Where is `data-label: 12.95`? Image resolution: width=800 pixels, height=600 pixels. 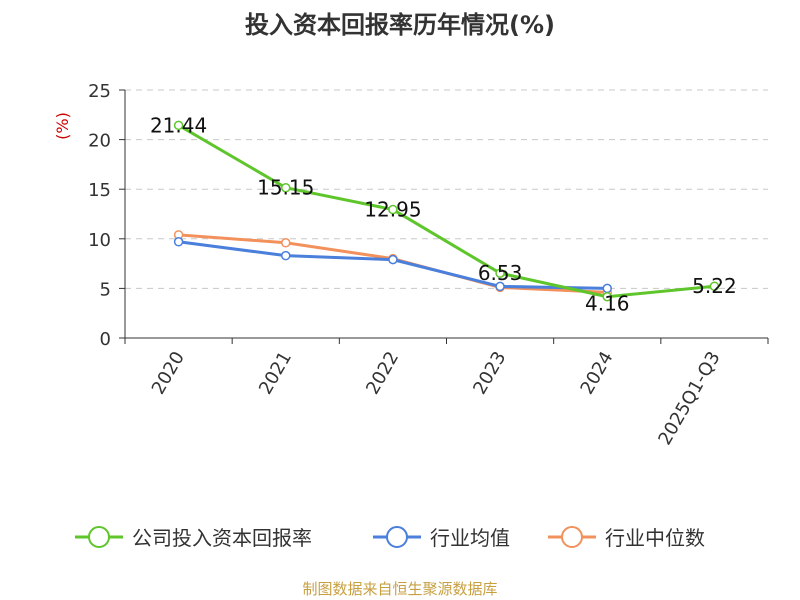 data-label: 12.95 is located at coordinates (392, 210).